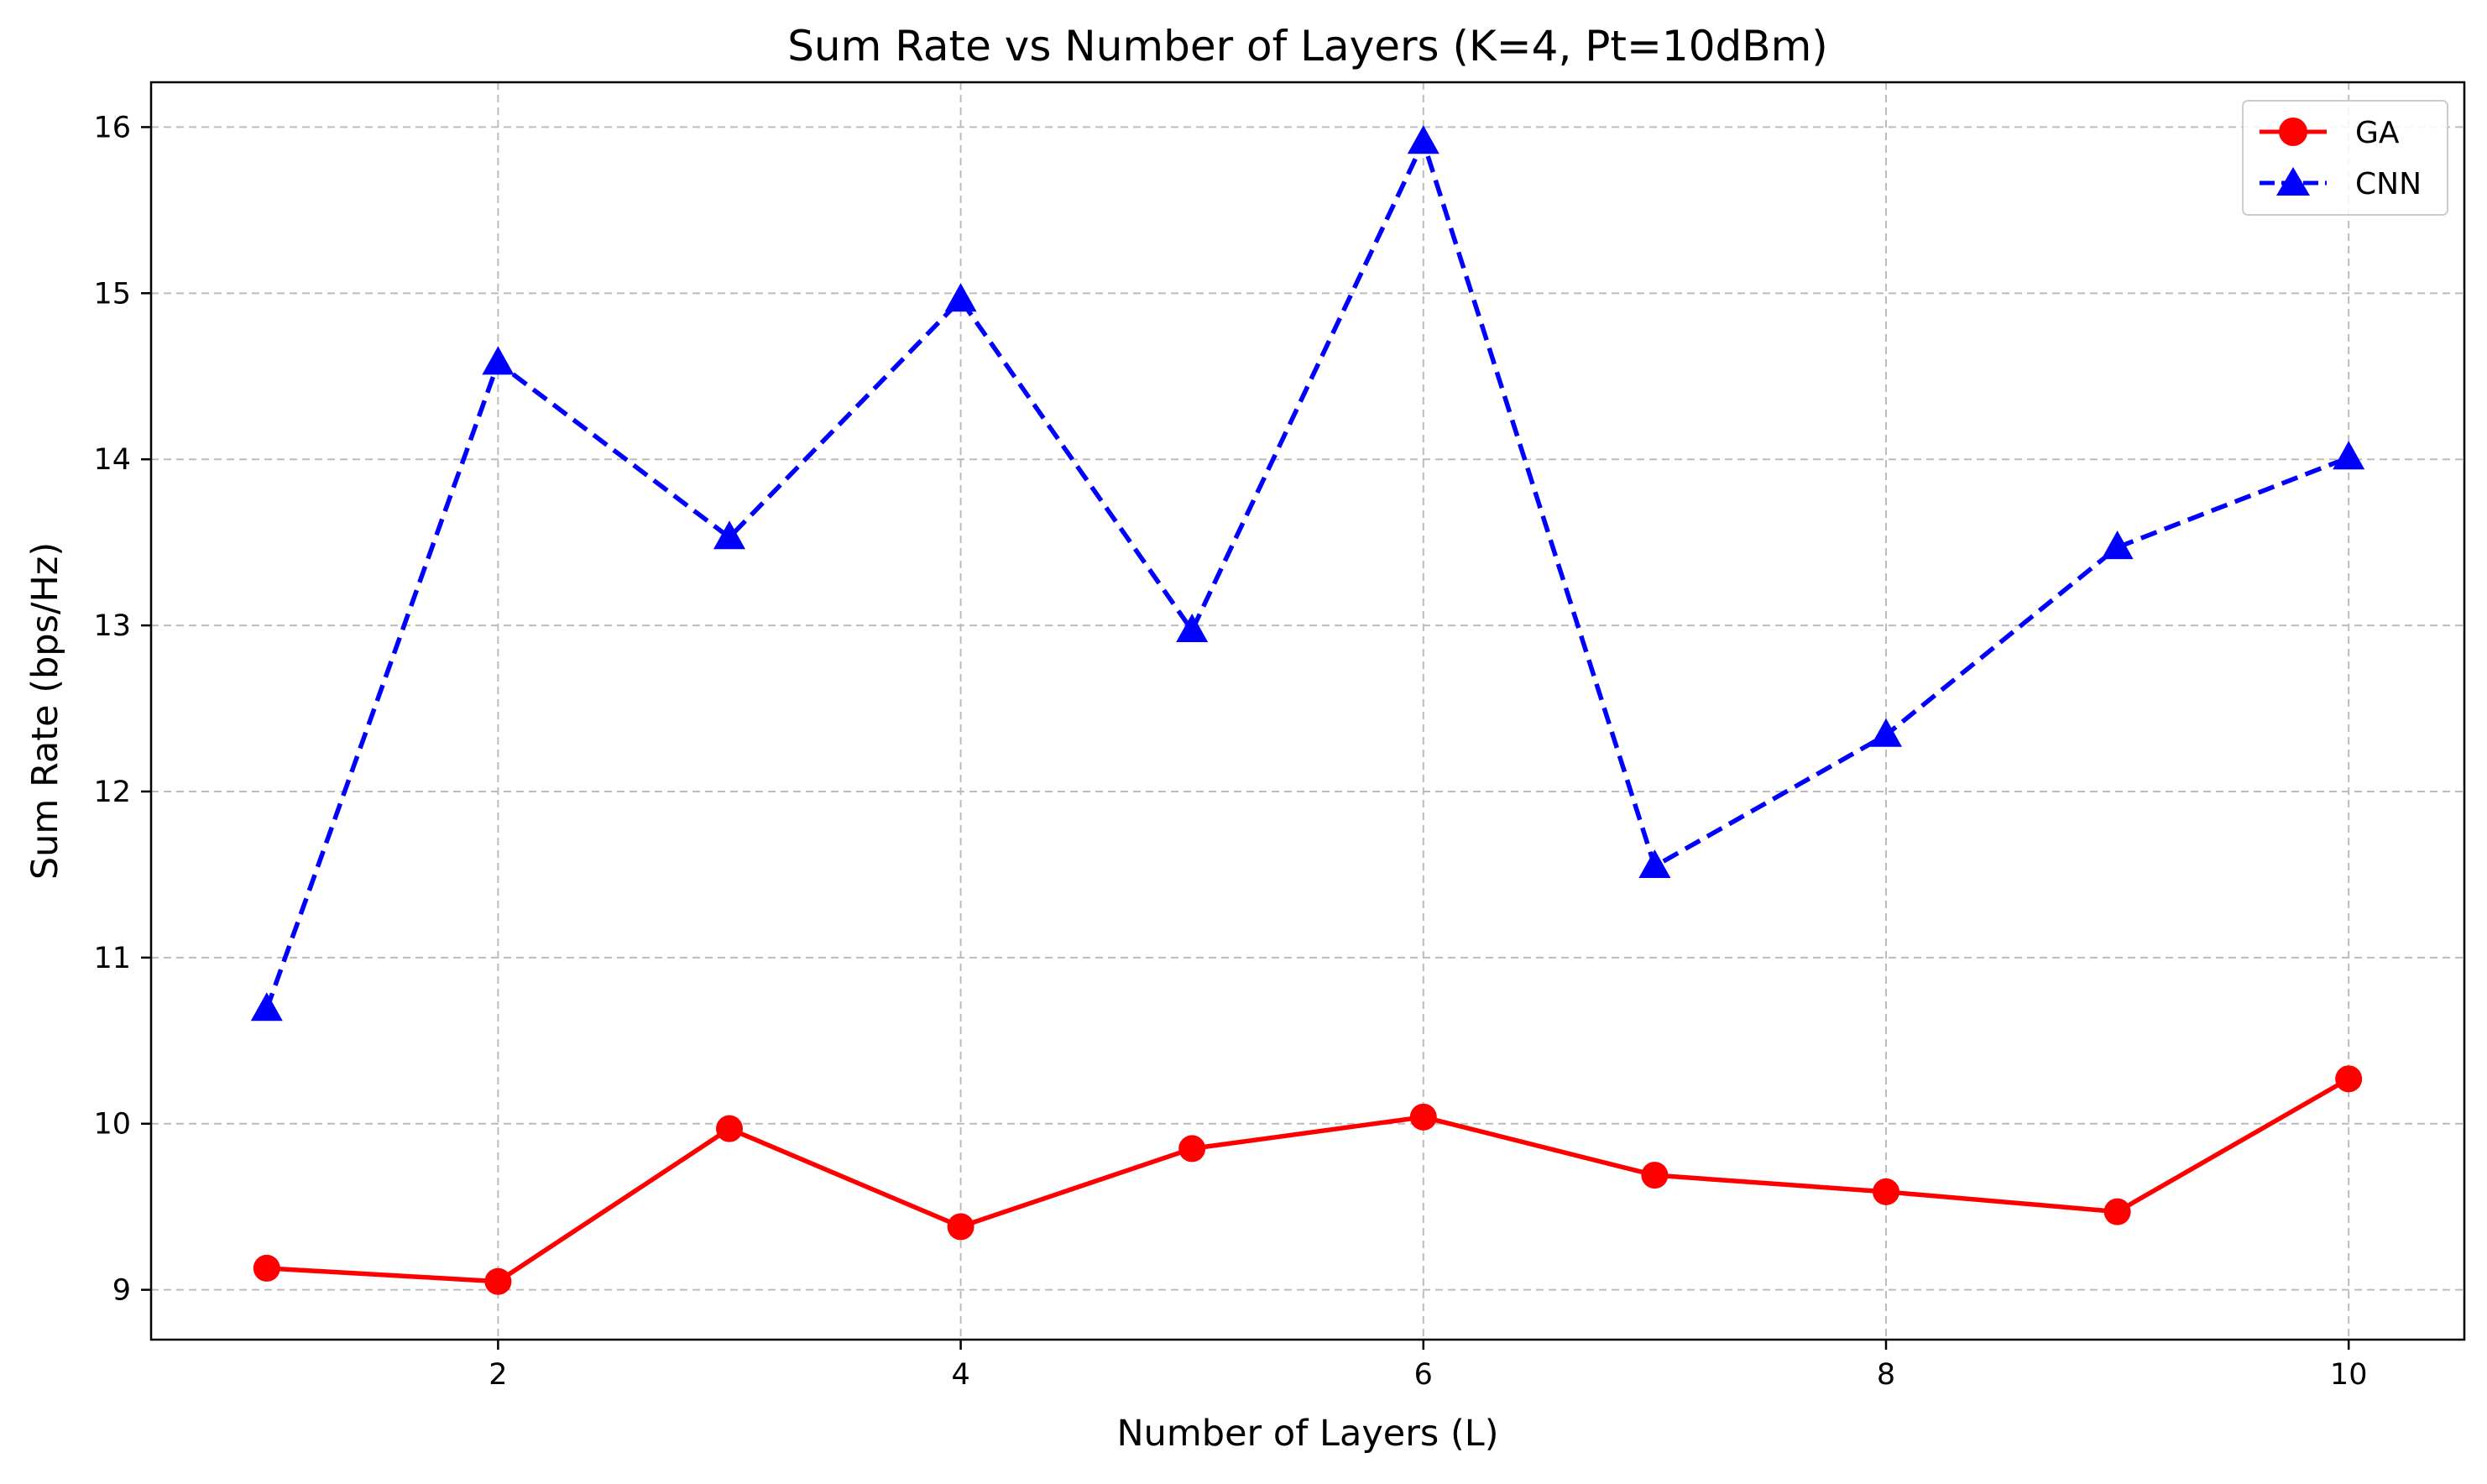 The image size is (2487, 1484). What do you see at coordinates (1886, 1375) in the screenshot?
I see `x-tick-label: 8` at bounding box center [1886, 1375].